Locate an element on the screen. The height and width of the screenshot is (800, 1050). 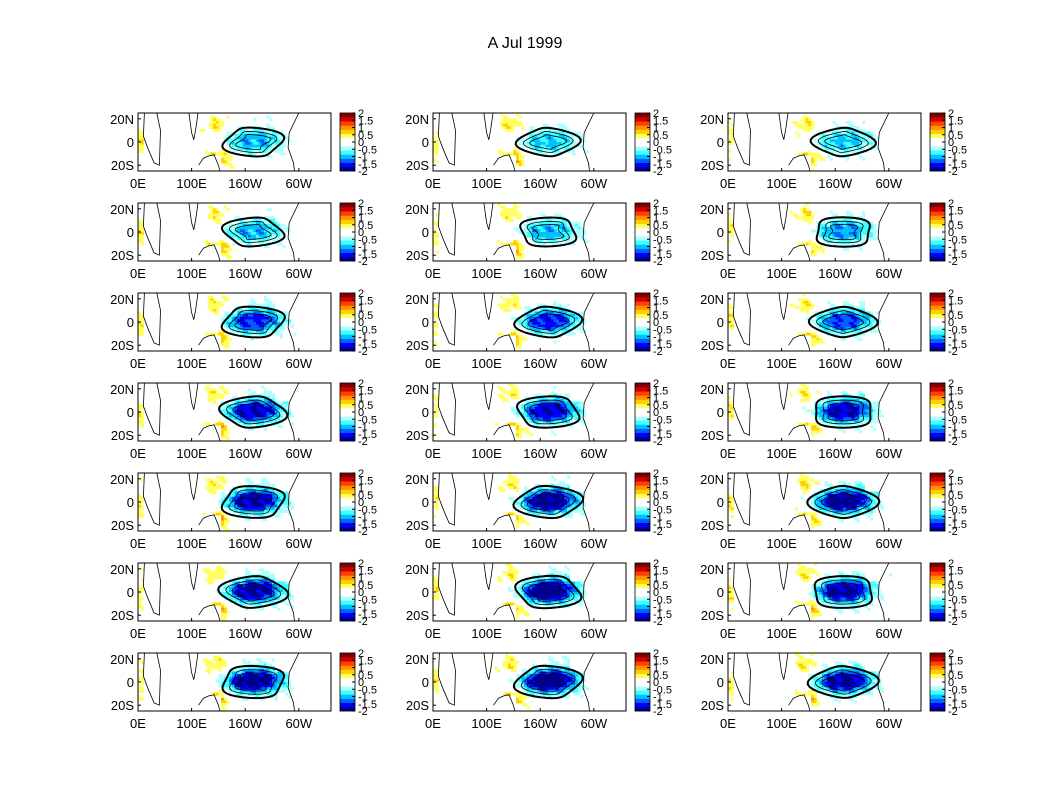
coastline is located at coordinates (883, 232).